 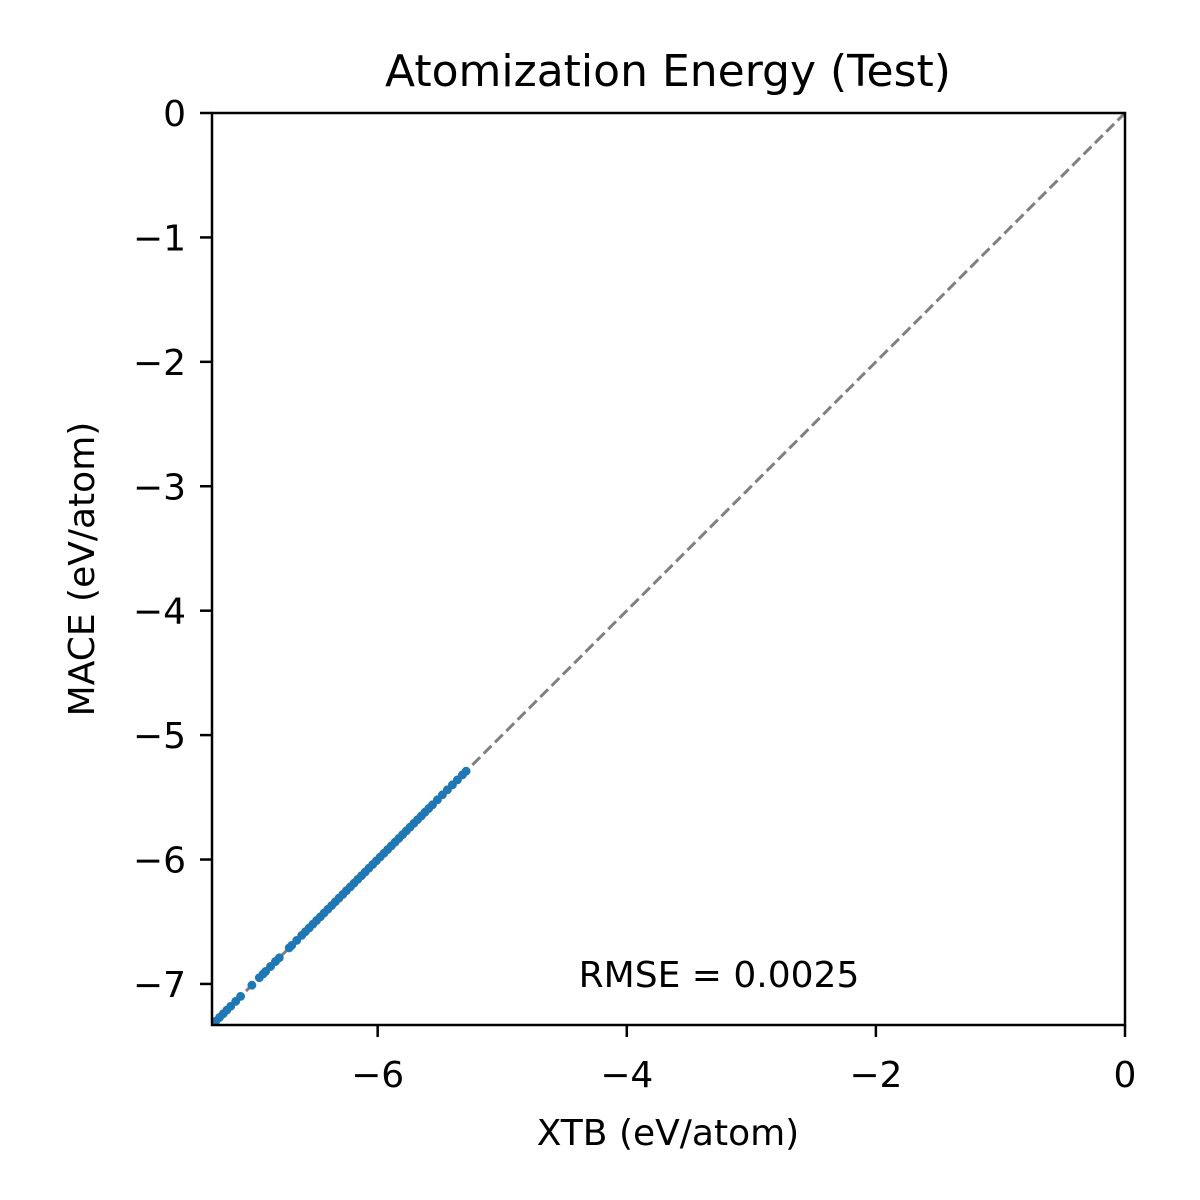 I want to click on y-tick-label: 0, so click(x=174, y=114).